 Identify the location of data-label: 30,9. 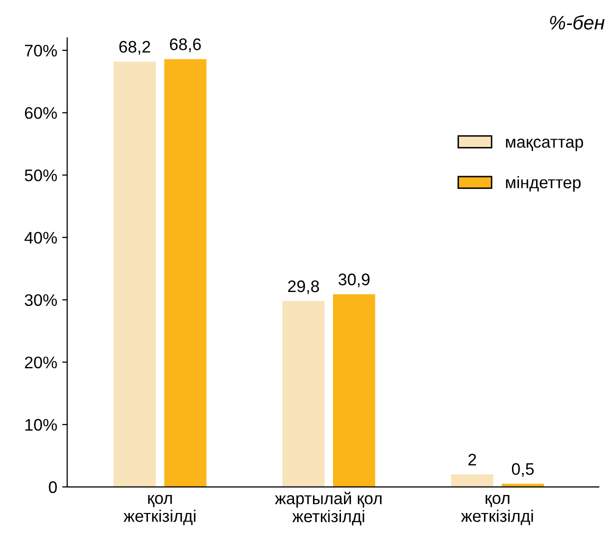
(354, 281).